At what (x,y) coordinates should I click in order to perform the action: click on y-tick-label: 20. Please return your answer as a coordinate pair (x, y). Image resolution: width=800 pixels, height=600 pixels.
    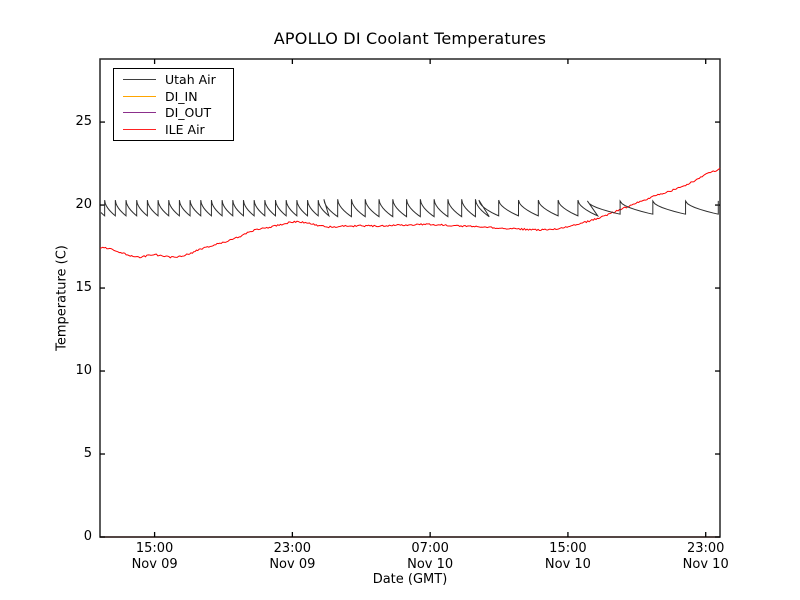
    Looking at the image, I should click on (83, 205).